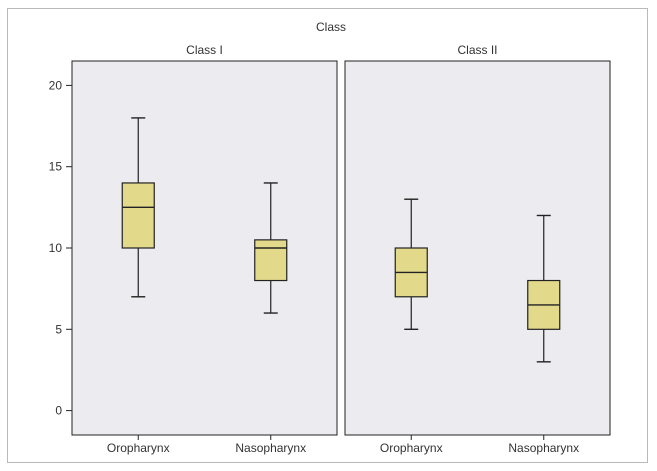 This screenshot has width=657, height=471. I want to click on facet-label: Class II, so click(477, 50).